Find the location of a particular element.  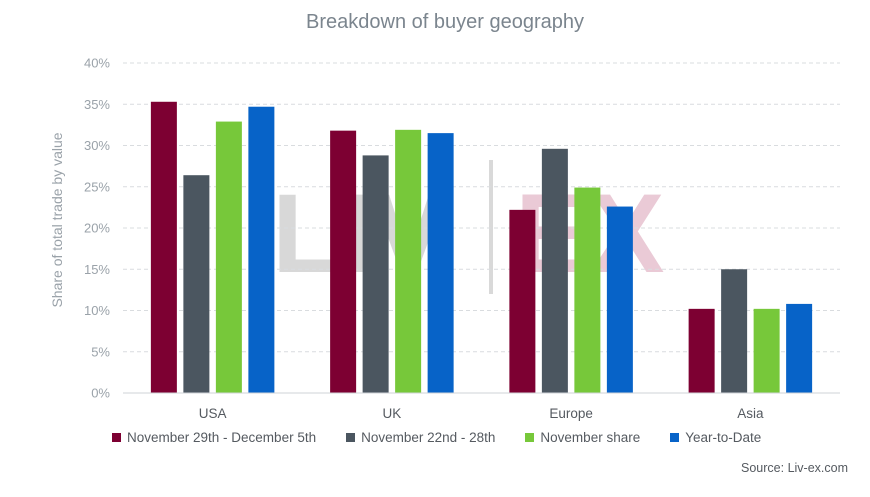

y-tick-label: 20% is located at coordinates (97, 228).